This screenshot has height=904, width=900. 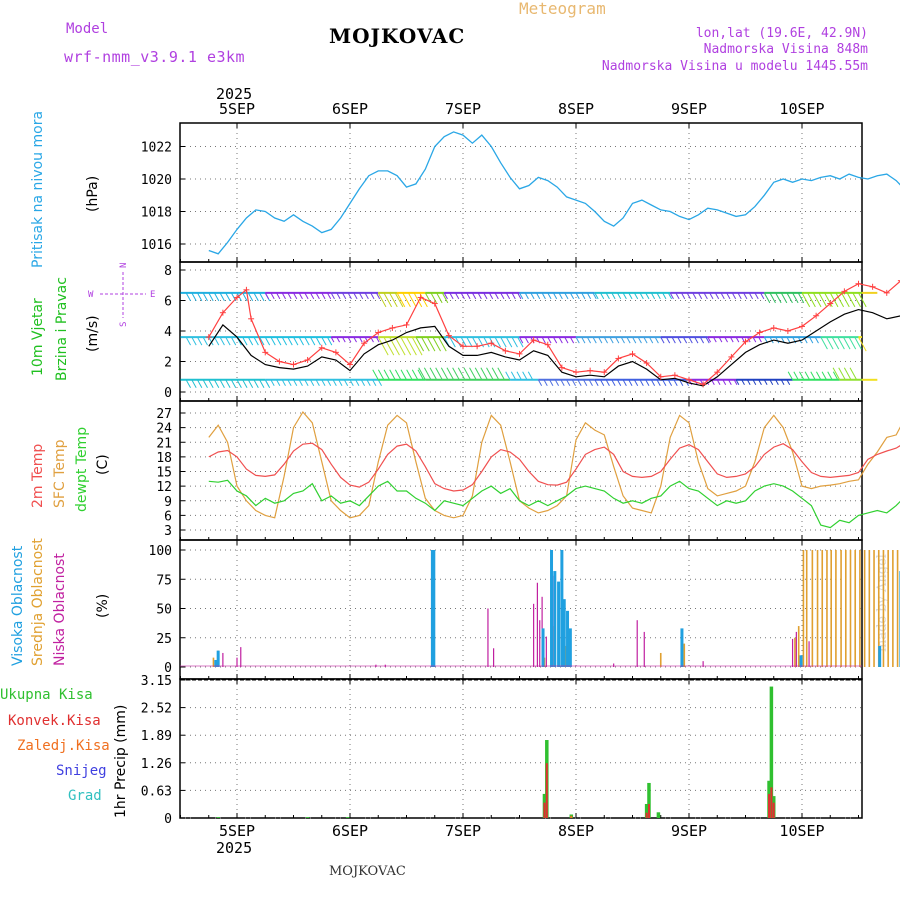 What do you see at coordinates (168, 668) in the screenshot?
I see `cloud-y-tick-label: 0` at bounding box center [168, 668].